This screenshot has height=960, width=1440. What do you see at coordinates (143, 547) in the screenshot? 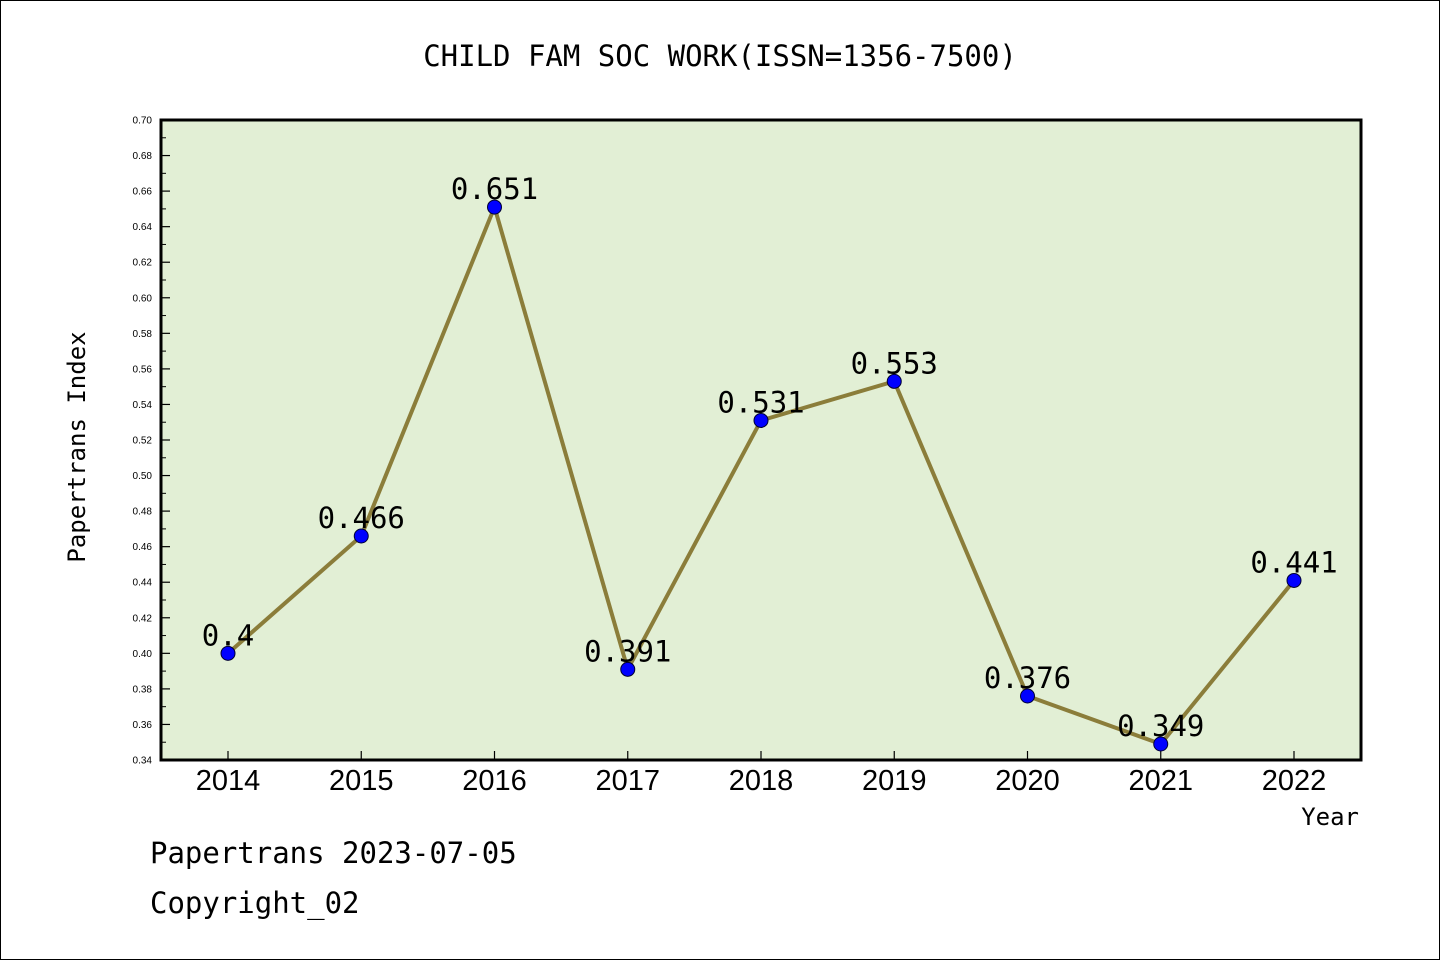
I see `y-tick-label: 0.46` at bounding box center [143, 547].